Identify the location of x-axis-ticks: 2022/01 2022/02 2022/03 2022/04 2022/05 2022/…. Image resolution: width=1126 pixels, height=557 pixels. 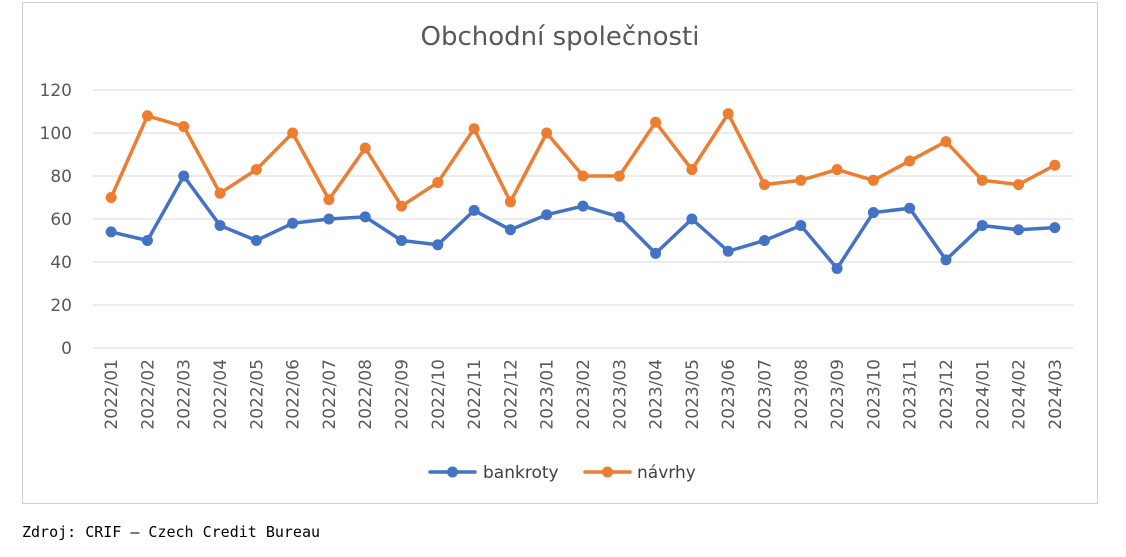
(584, 394).